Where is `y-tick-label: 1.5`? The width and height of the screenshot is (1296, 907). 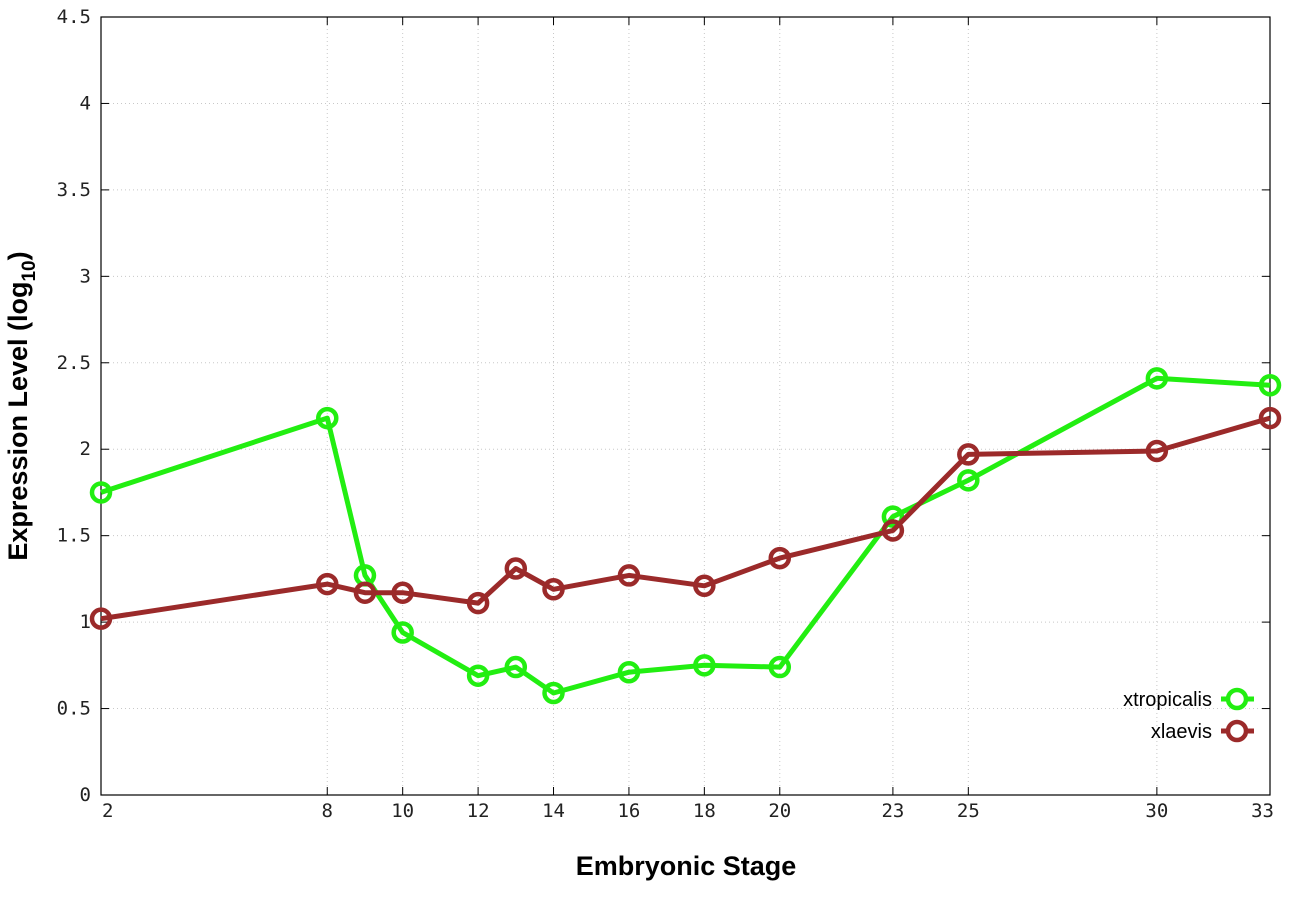
y-tick-label: 1.5 is located at coordinates (74, 536).